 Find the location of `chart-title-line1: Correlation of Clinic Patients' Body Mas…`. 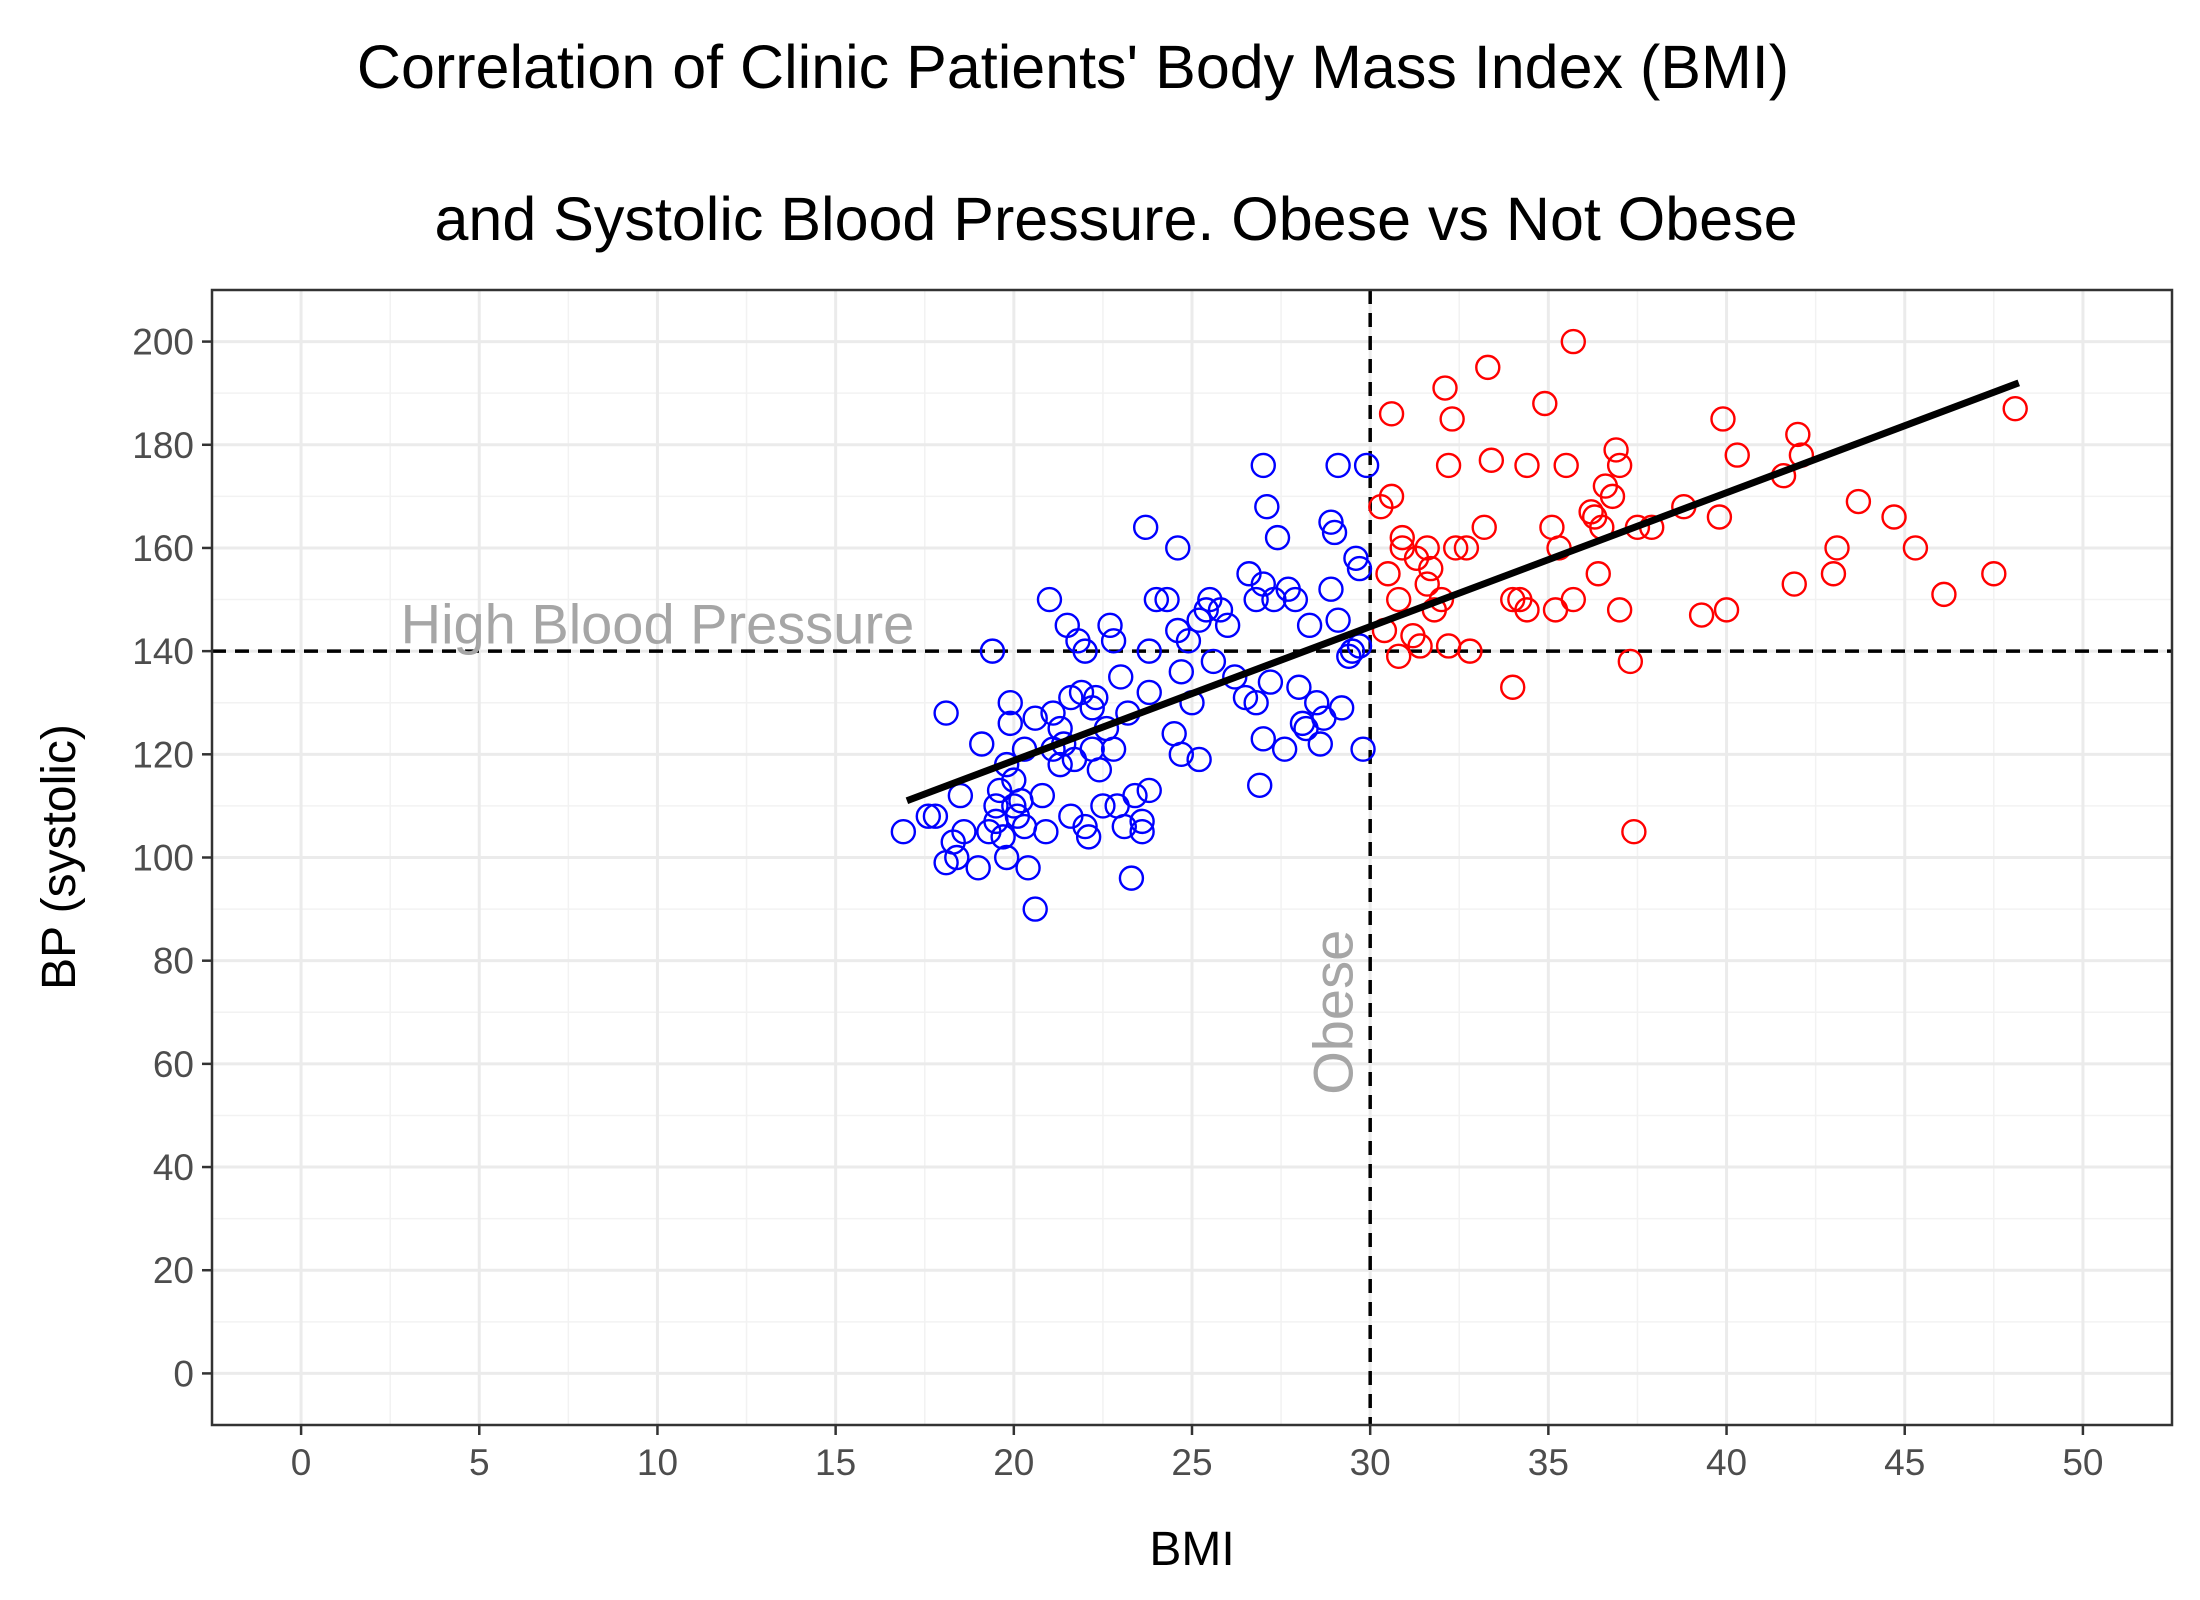

chart-title-line1: Correlation of Clinic Patients' Body Mas… is located at coordinates (1073, 67).